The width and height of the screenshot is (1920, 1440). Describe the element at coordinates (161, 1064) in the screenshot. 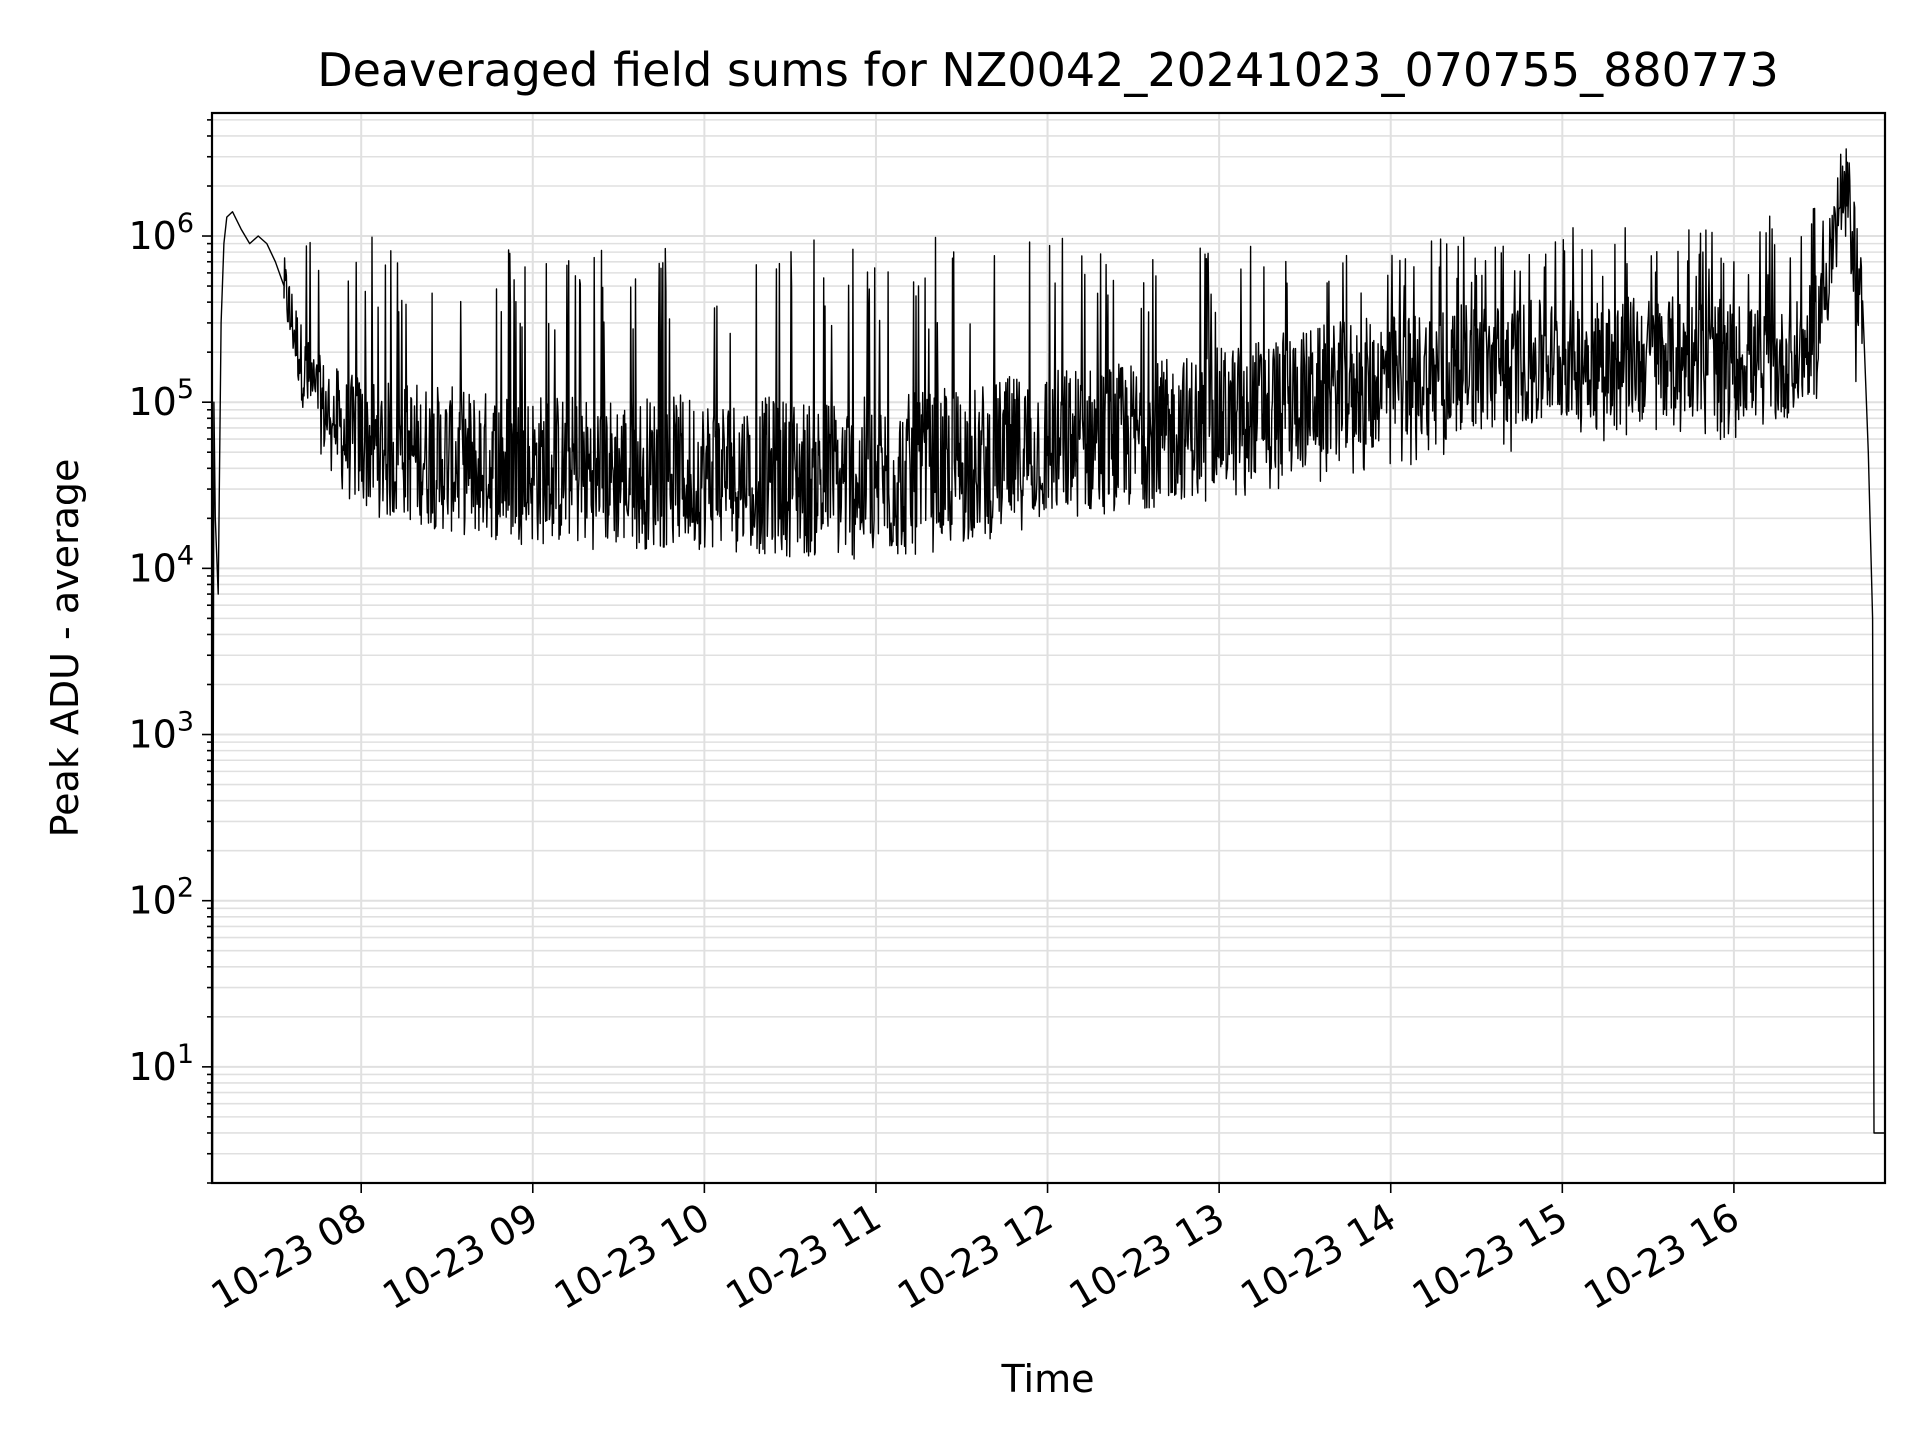

I see `y-tick-label: 101` at that location.